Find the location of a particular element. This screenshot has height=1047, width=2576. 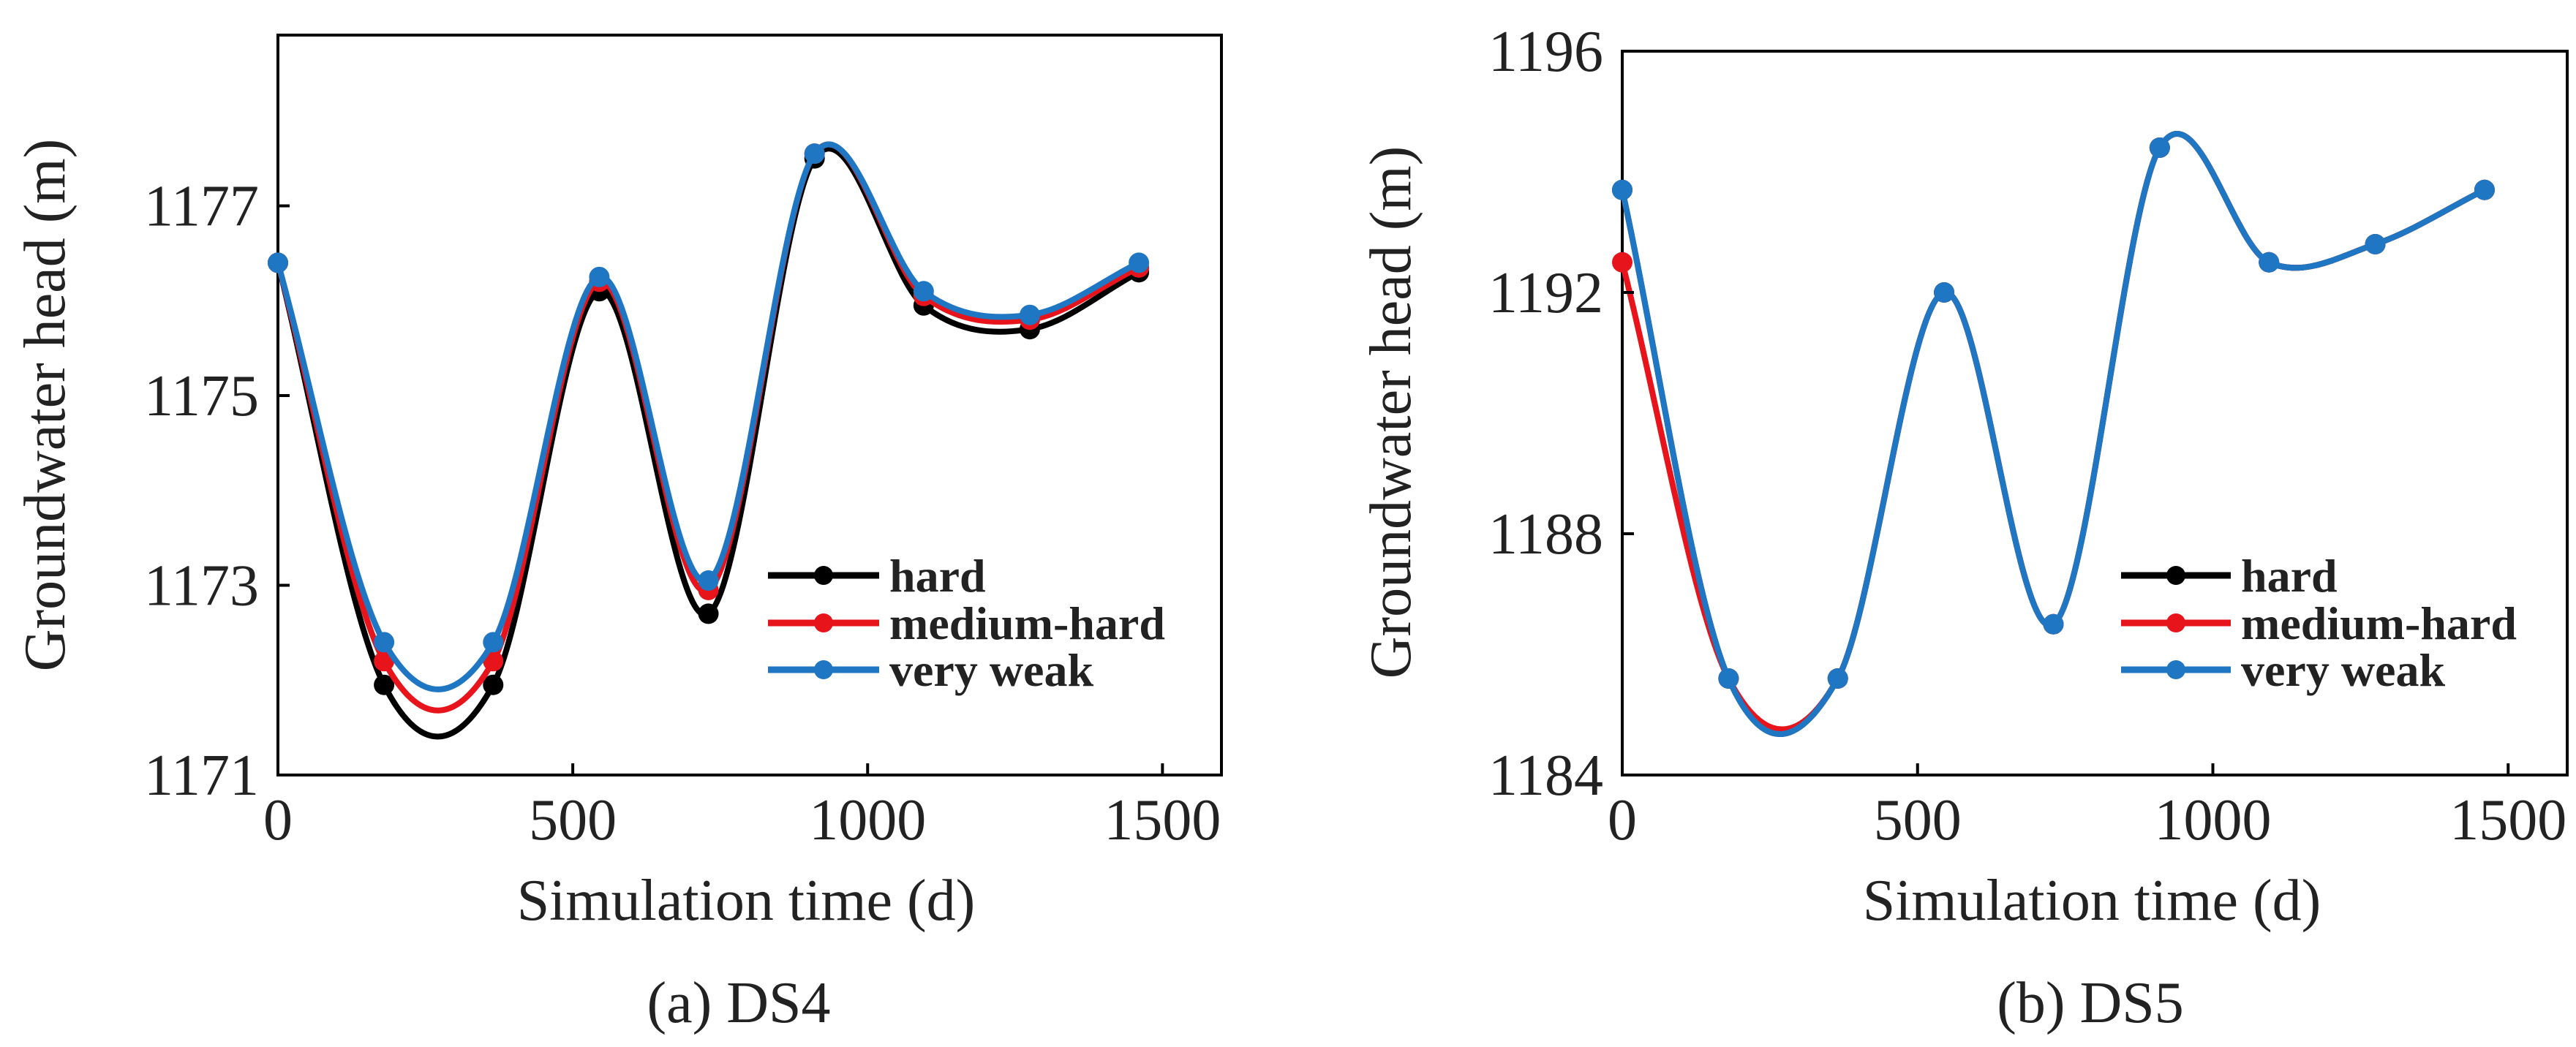

y-tick-label: 1173 is located at coordinates (201, 587).